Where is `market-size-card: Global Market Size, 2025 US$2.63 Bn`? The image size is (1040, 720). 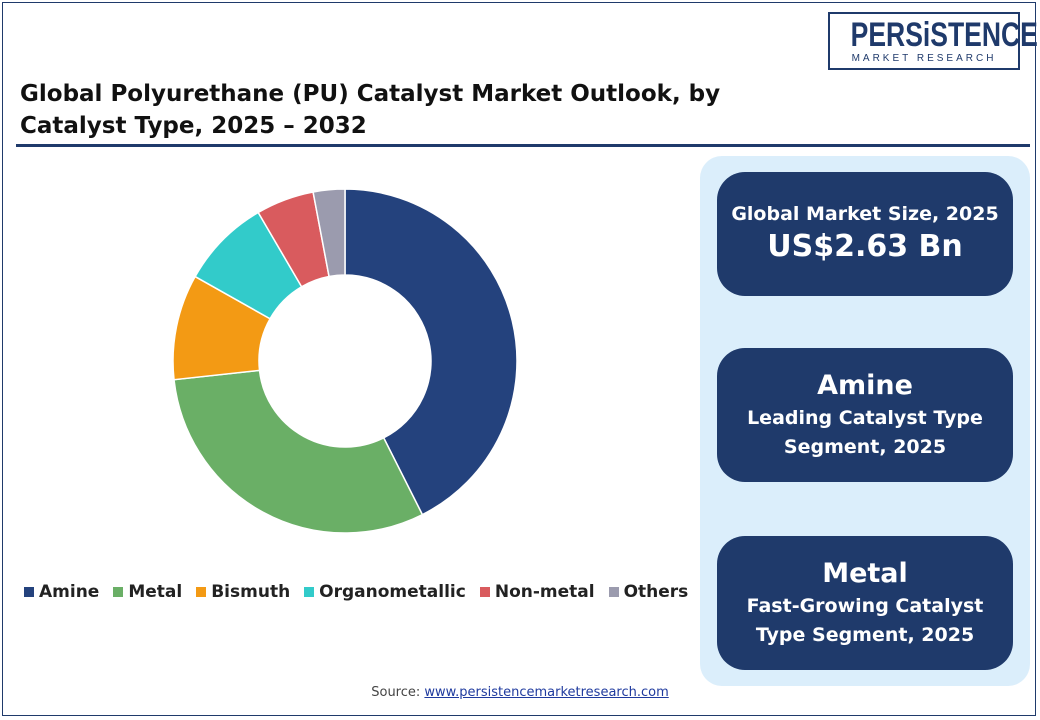 market-size-card: Global Market Size, 2025 US$2.63 Bn is located at coordinates (865, 234).